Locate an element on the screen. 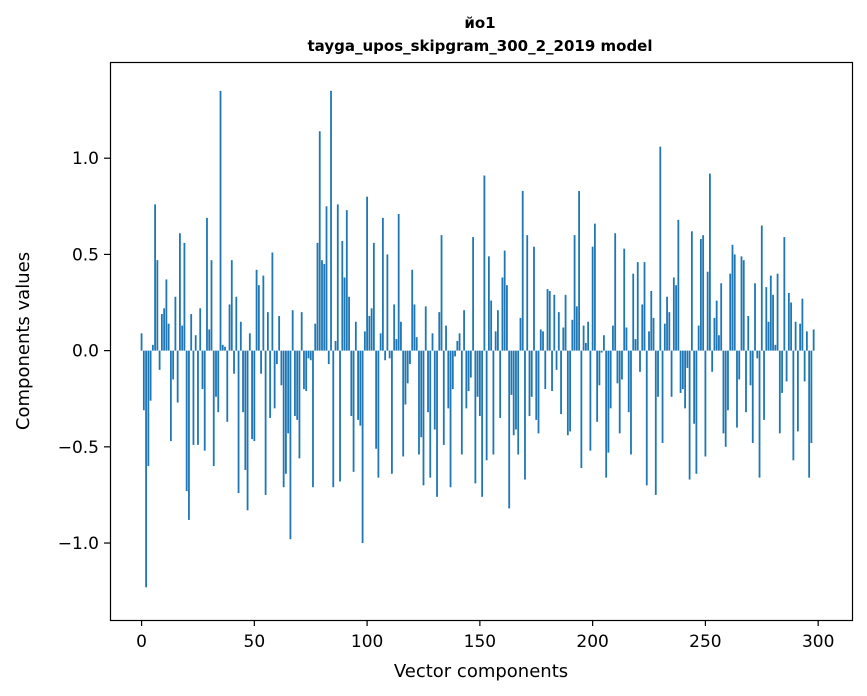 The height and width of the screenshot is (696, 867). y-axis-label: Components values is located at coordinates (23, 341).